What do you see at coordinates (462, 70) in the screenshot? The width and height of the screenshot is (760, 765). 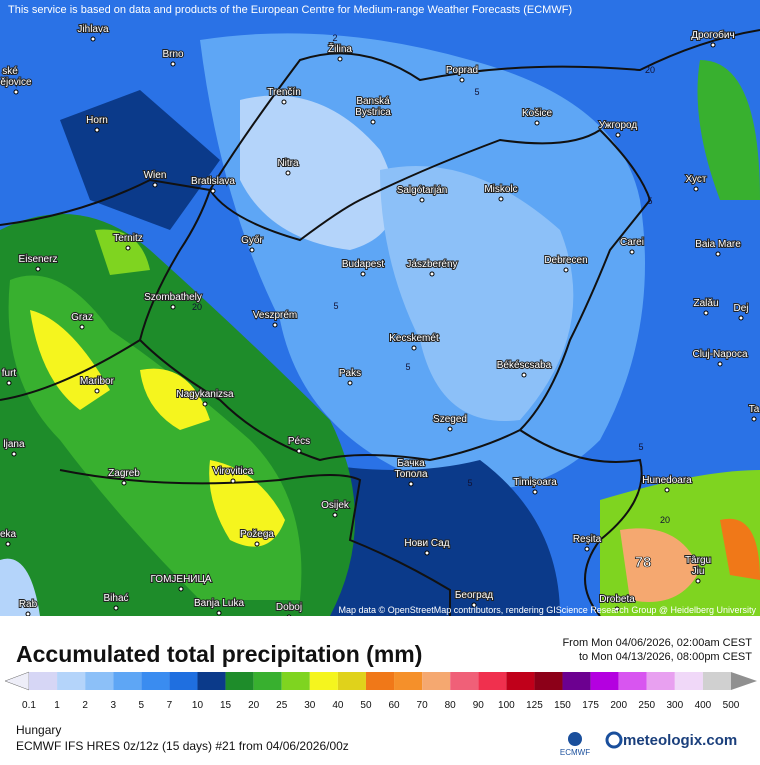 I see `city-label: Poprad` at bounding box center [462, 70].